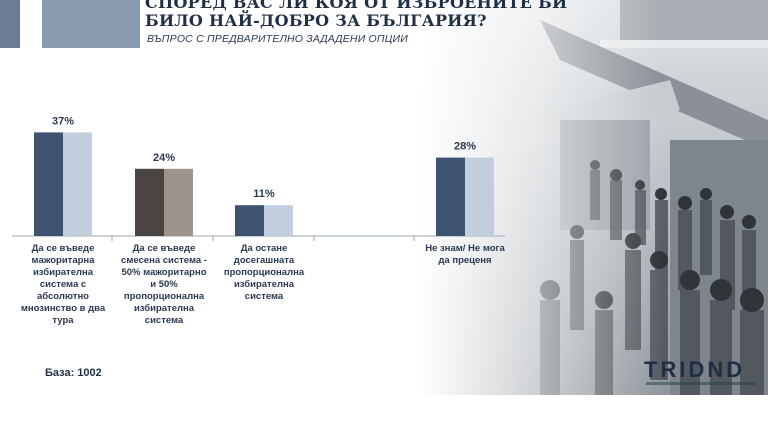 The height and width of the screenshot is (432, 768). Describe the element at coordinates (264, 260) in the screenshot. I see `category-label-line: досегашната` at that location.